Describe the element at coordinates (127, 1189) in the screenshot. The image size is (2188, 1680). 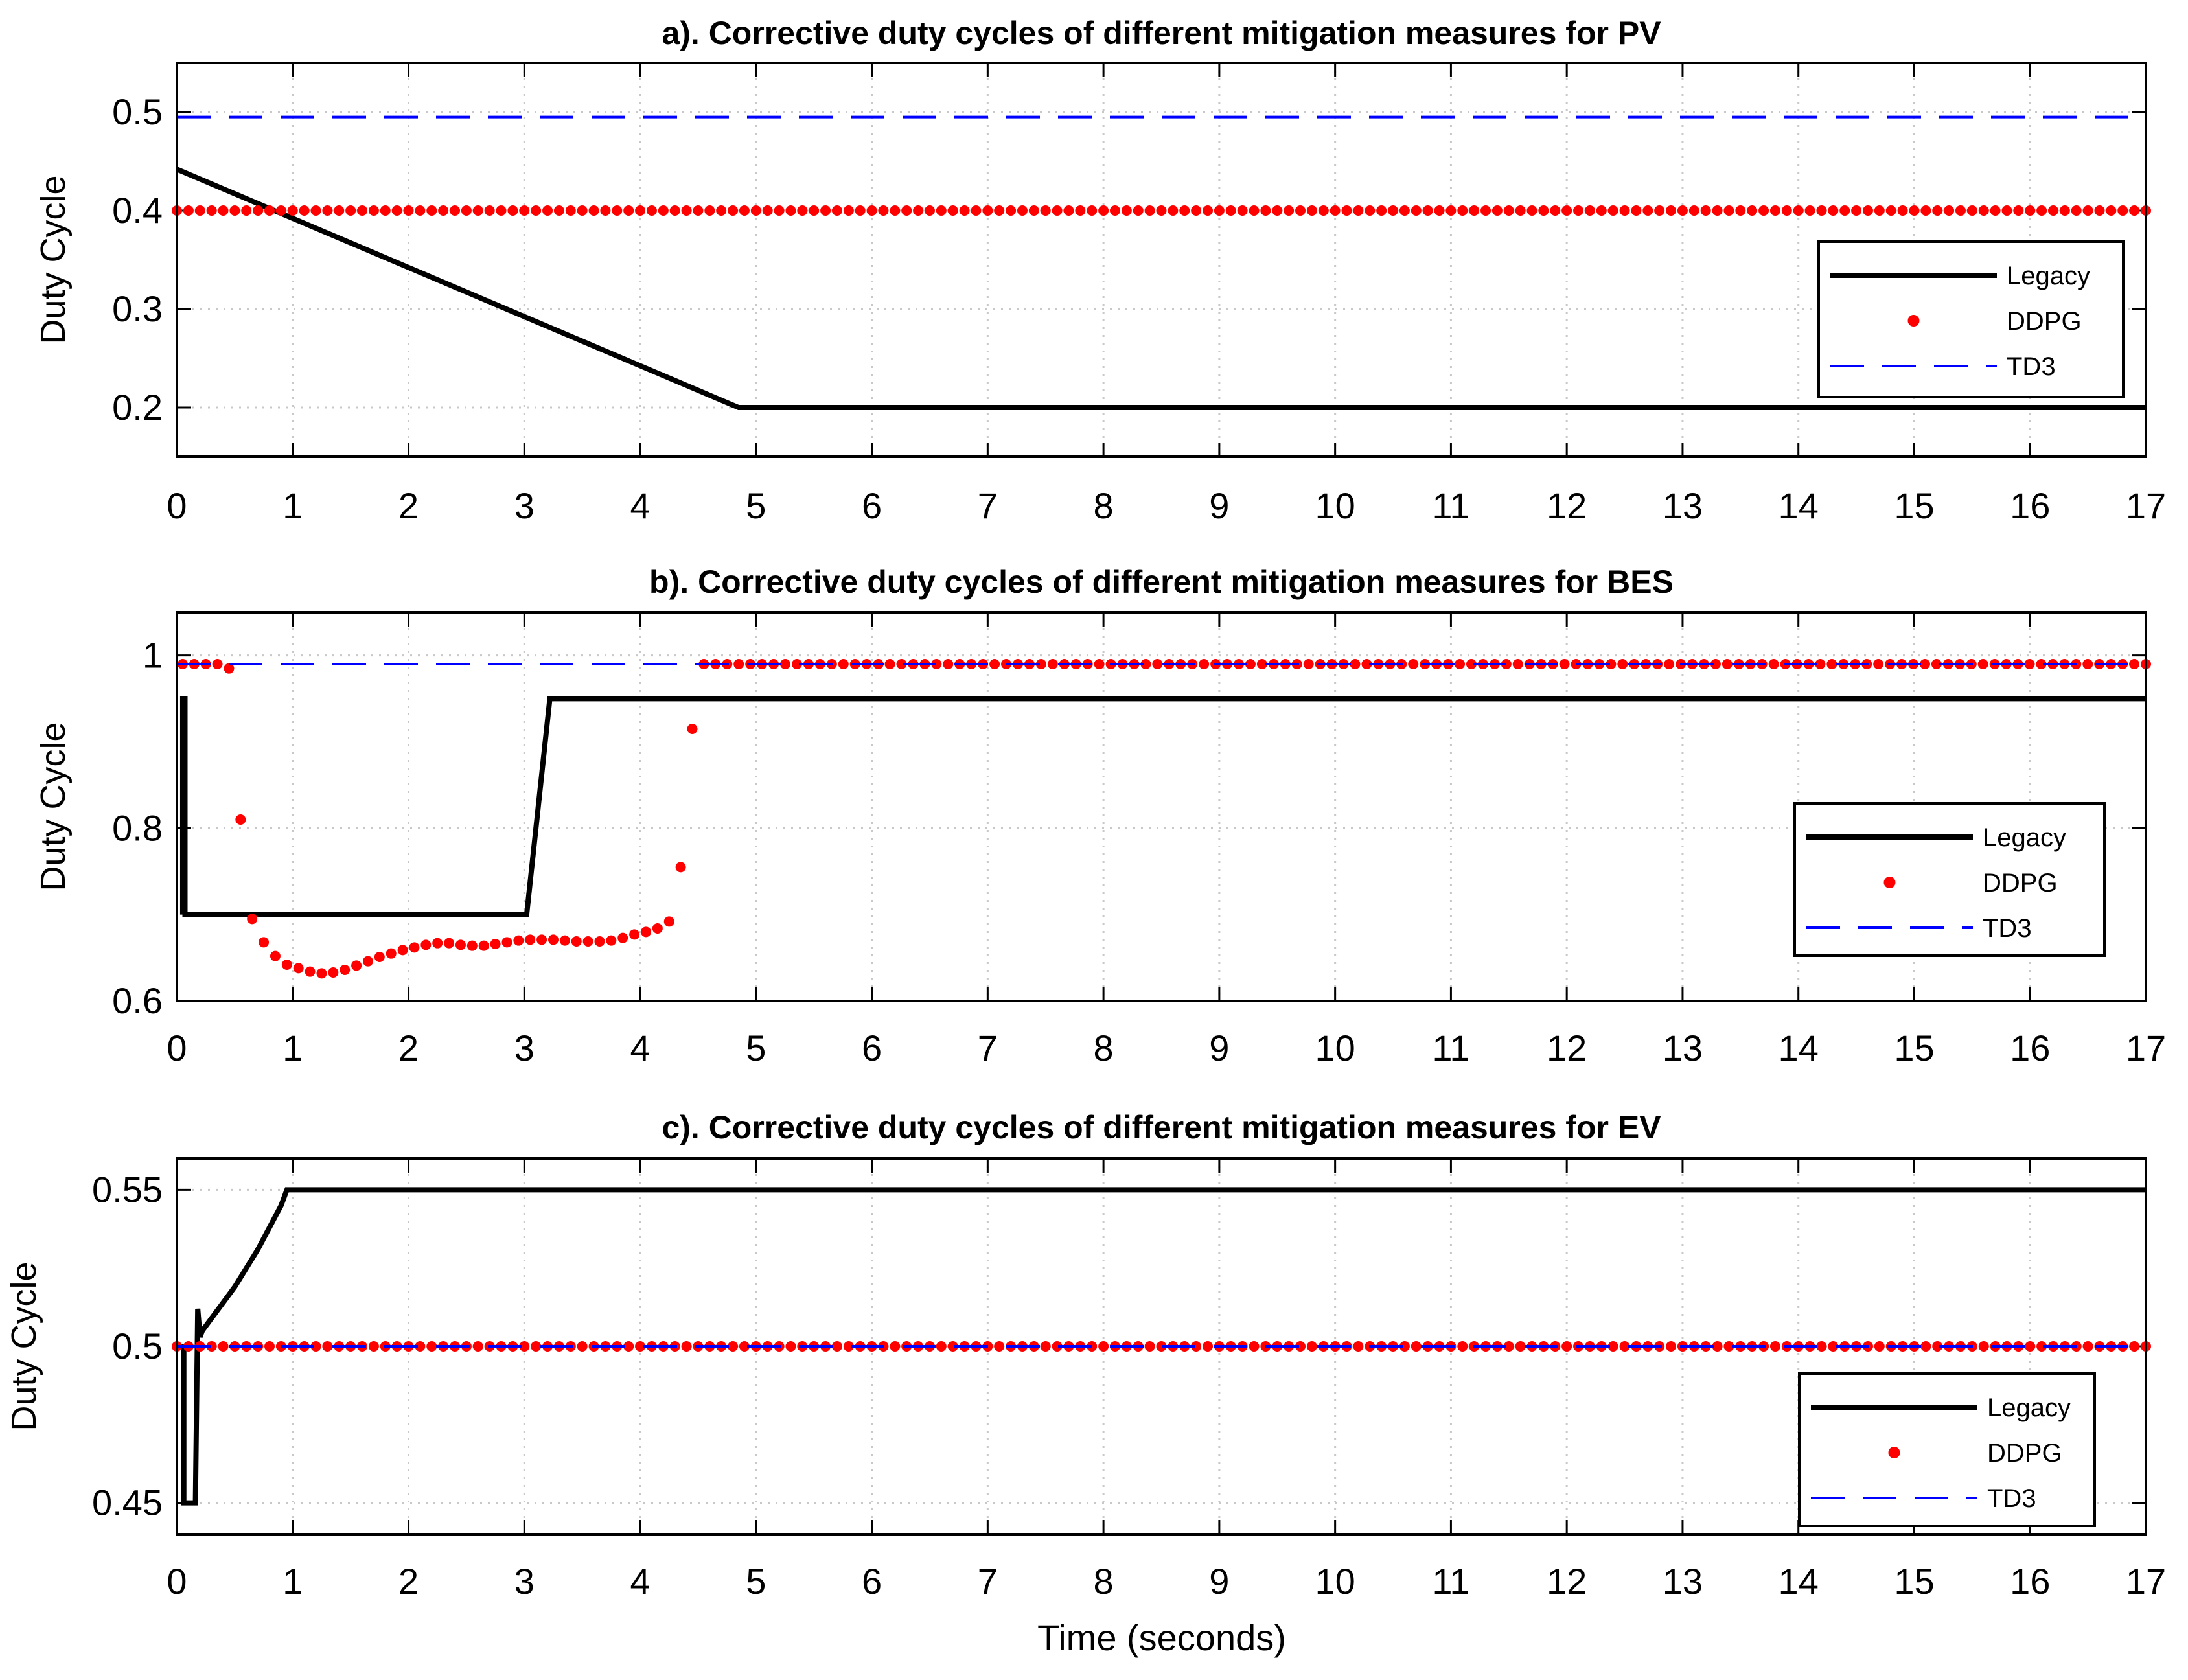
I see `y-tick-label: 0.55` at that location.